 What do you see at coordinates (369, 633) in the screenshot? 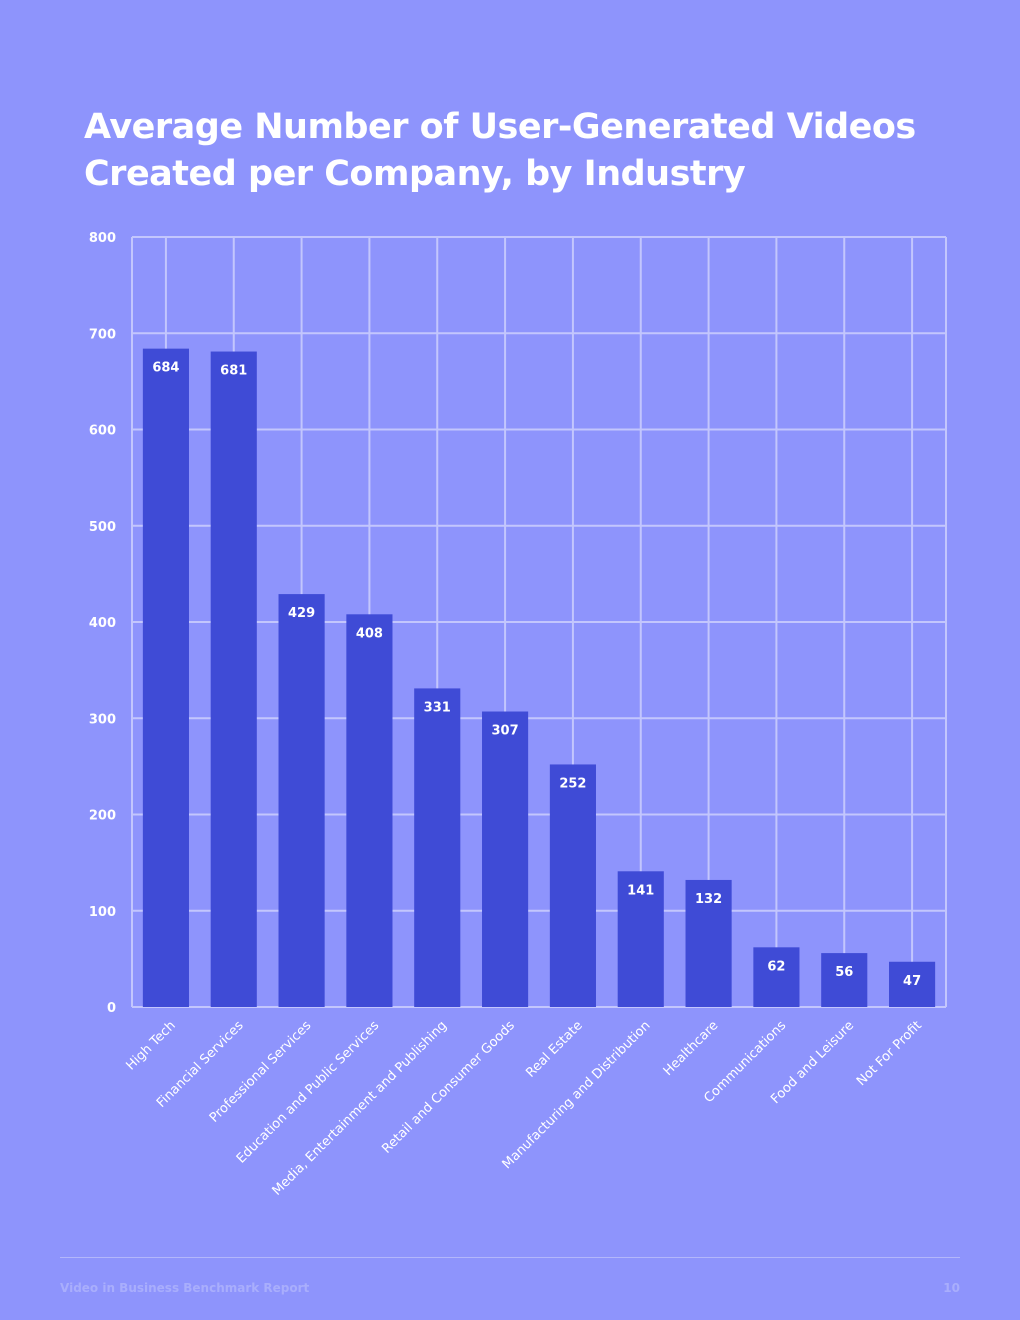
I see `bar-value-label: 408` at bounding box center [369, 633].